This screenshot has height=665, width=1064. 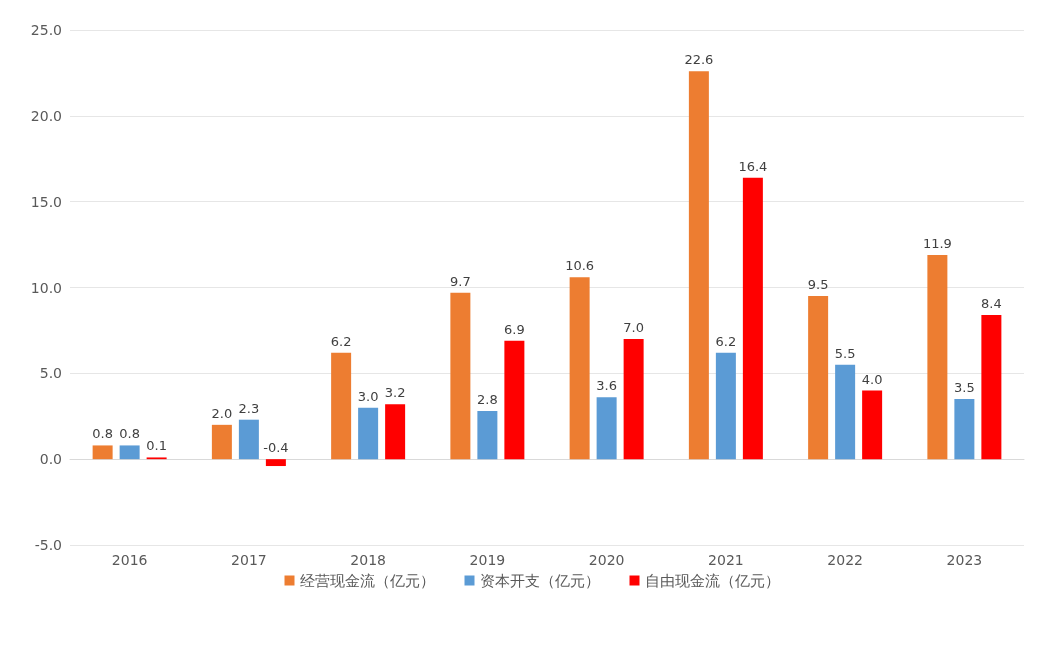 What do you see at coordinates (487, 560) in the screenshot?
I see `x-tick-label: 2019` at bounding box center [487, 560].